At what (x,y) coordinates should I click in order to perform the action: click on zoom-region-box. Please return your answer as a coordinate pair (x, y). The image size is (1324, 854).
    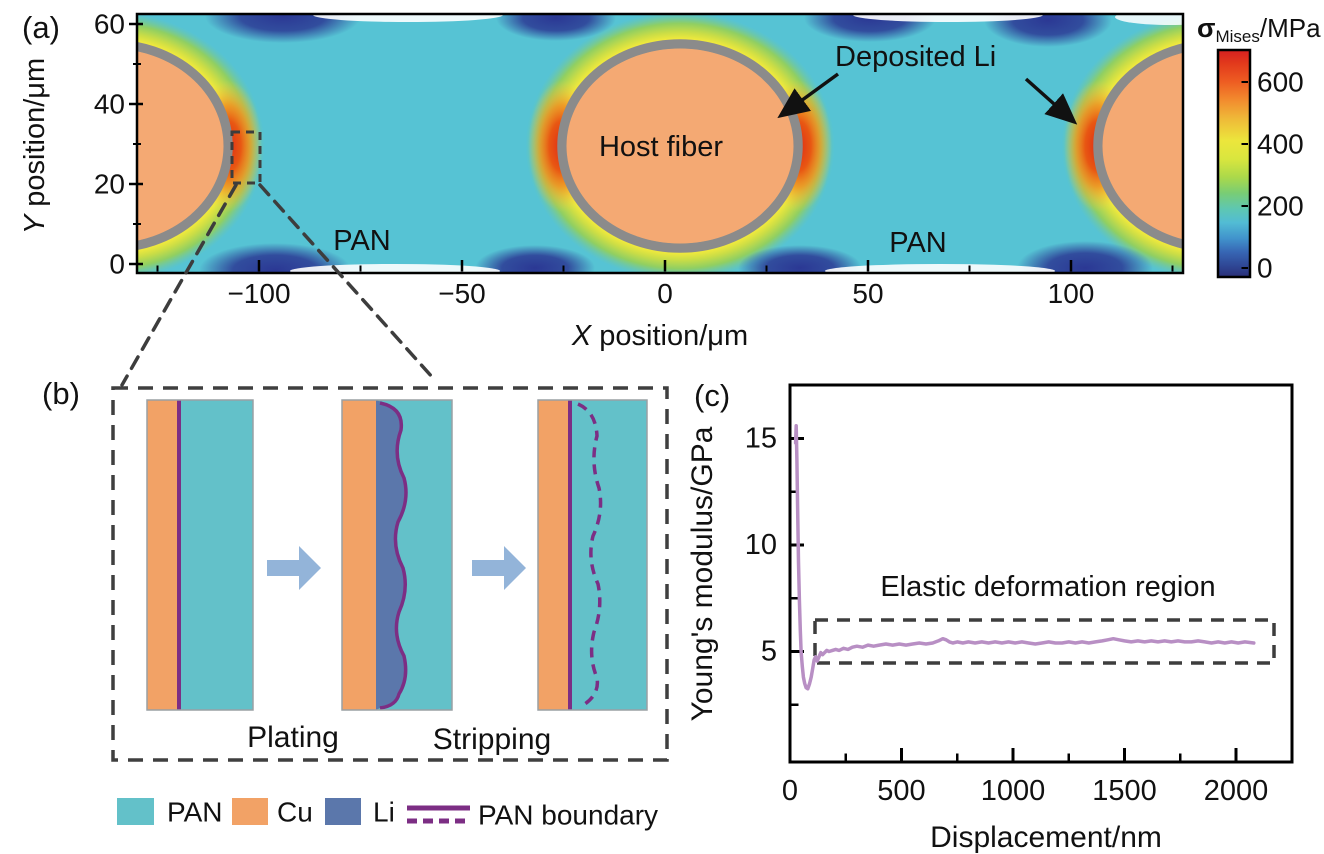
    Looking at the image, I should click on (246, 157).